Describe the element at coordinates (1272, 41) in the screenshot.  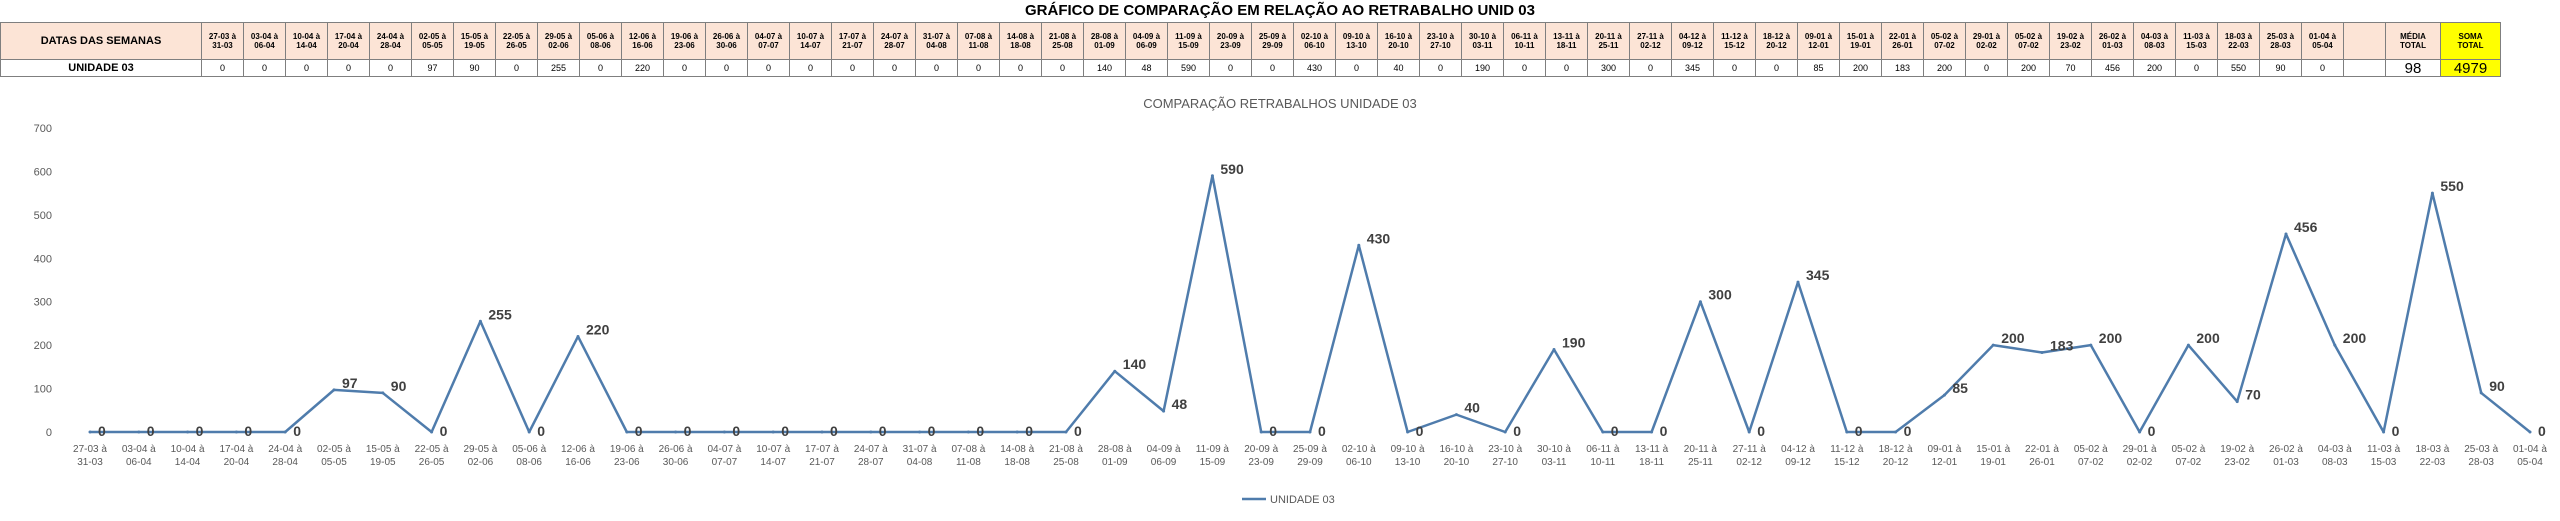
I see `table-header-cell: 25-09 à 29-09` at that location.